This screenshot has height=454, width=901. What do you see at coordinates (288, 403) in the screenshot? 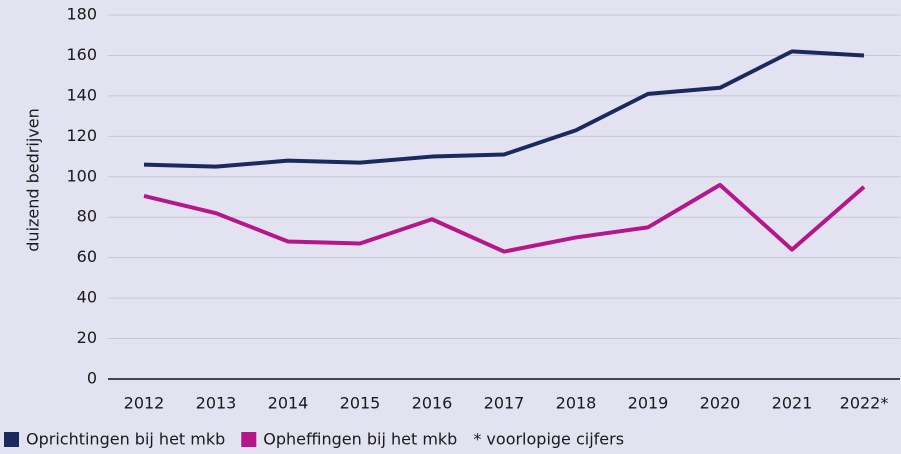
I see `x-tick-label: 2014` at bounding box center [288, 403].